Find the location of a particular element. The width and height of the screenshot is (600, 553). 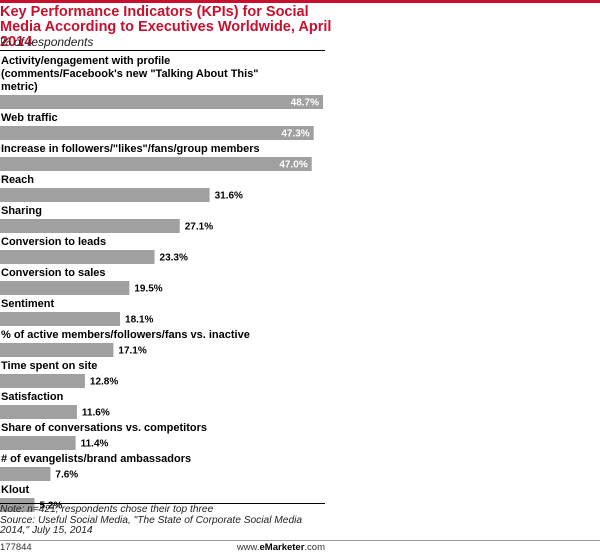

value-label: 19.5% is located at coordinates (148, 289).